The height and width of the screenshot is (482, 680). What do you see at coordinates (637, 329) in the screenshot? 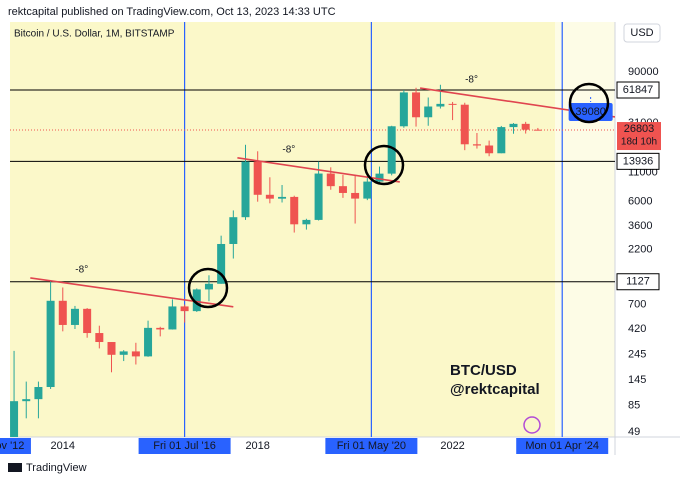
I see `y-tick-label: 420` at bounding box center [637, 329].